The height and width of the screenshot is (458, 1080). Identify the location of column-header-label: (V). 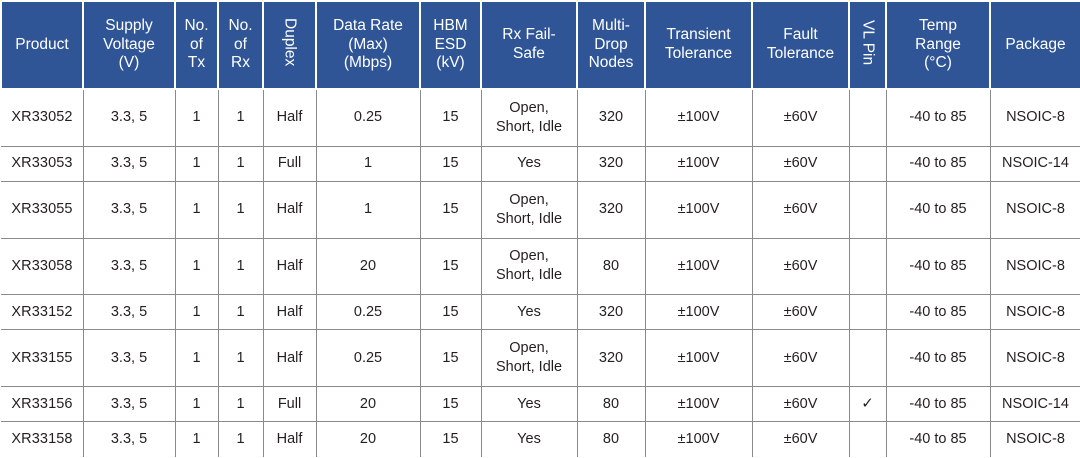
(129, 63).